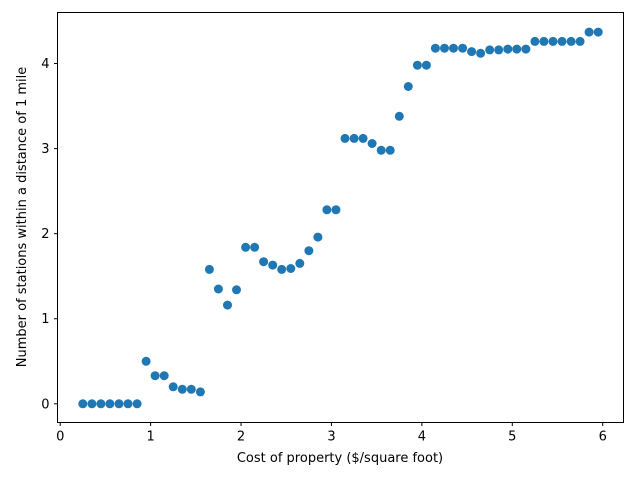 The width and height of the screenshot is (640, 480). Describe the element at coordinates (241, 437) in the screenshot. I see `x-tick-label: 2` at that location.